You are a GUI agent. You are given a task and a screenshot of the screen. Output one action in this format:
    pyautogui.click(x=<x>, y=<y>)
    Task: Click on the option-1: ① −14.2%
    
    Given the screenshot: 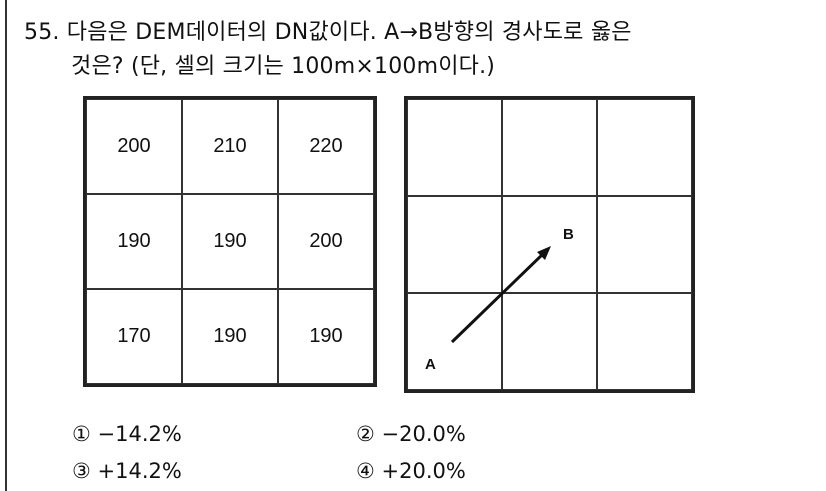 What is the action you would take?
    pyautogui.click(x=127, y=434)
    